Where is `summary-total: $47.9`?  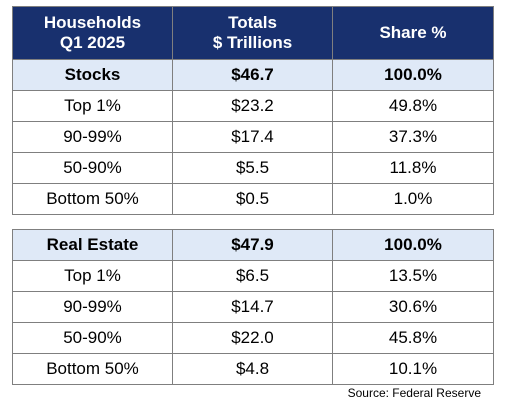 summary-total: $47.9 is located at coordinates (252, 245).